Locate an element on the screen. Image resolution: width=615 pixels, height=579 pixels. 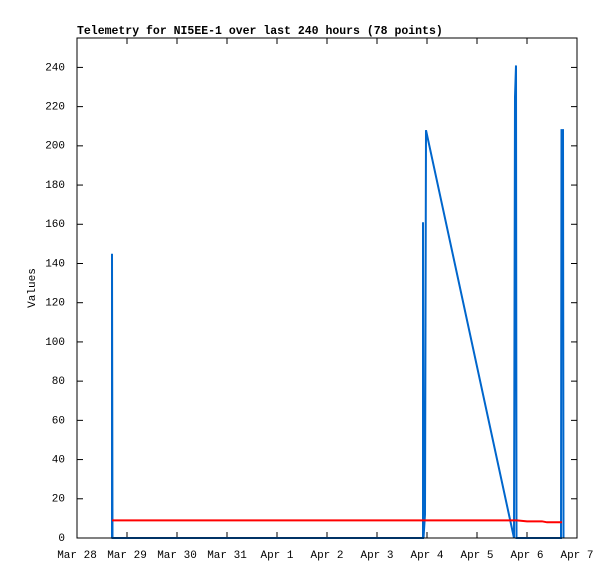
x-tick-label: Apr 2 is located at coordinates (326, 556).